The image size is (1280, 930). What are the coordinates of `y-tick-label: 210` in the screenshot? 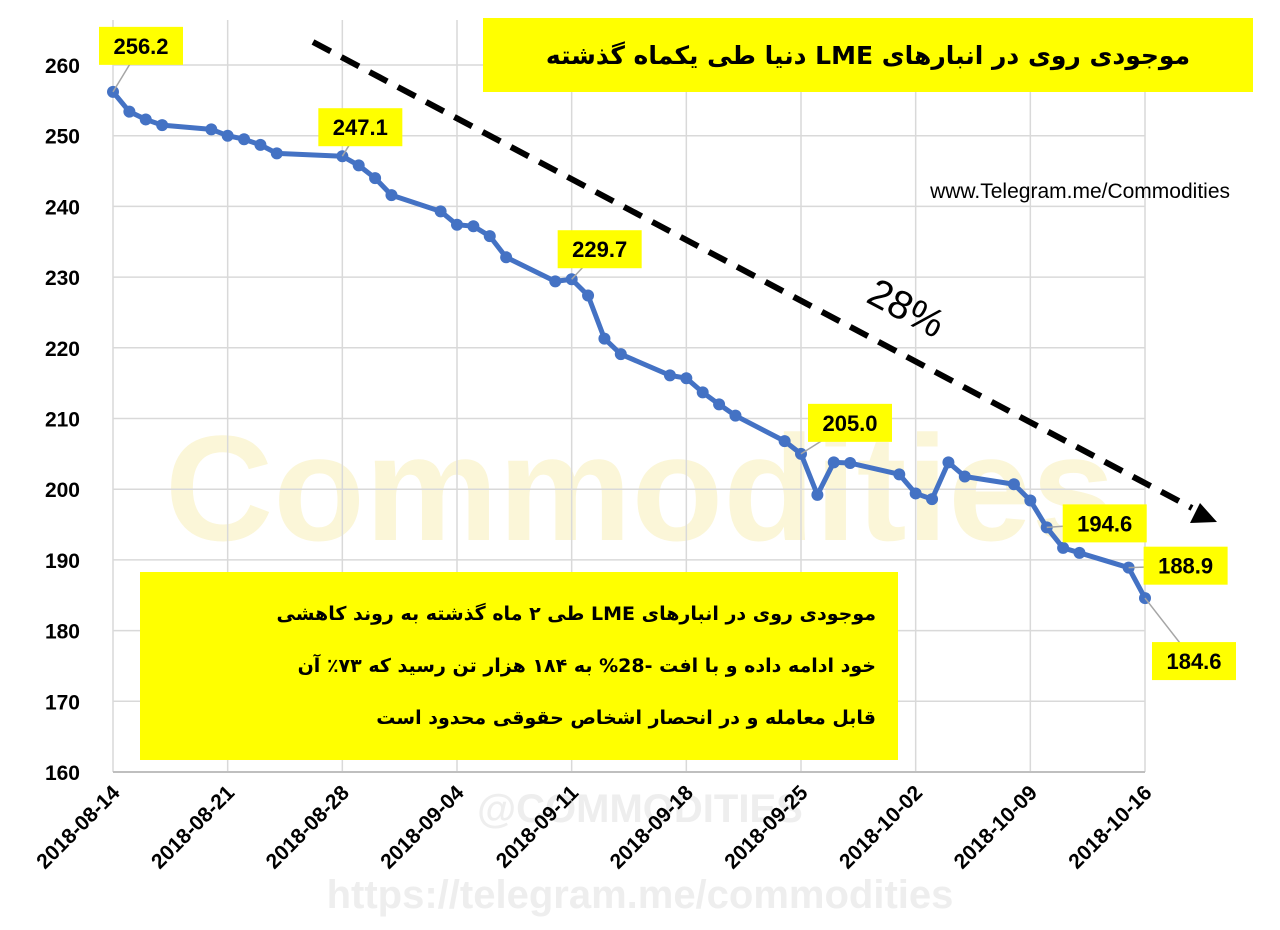 It's located at (62, 420).